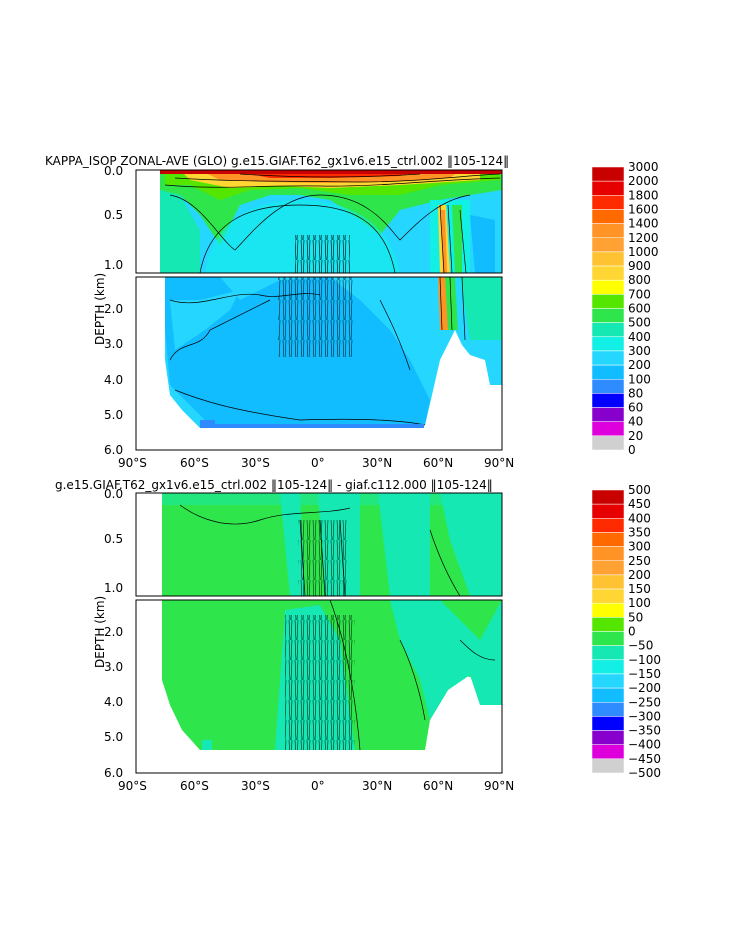  I want to click on p1-xtick-0: 90°S, so click(132, 463).